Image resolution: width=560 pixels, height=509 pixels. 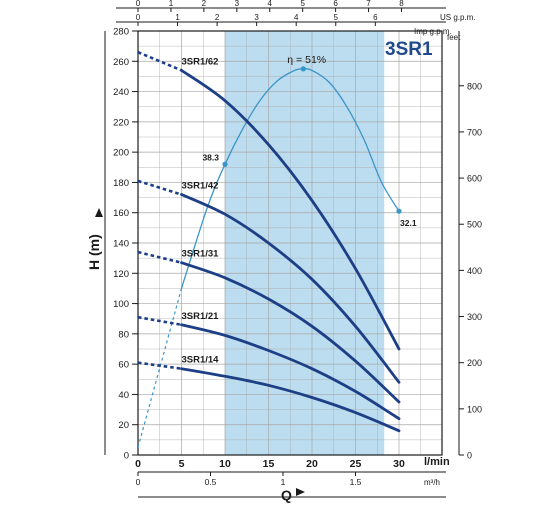 What do you see at coordinates (121, 122) in the screenshot?
I see `y-tick-label: 220` at bounding box center [121, 122].